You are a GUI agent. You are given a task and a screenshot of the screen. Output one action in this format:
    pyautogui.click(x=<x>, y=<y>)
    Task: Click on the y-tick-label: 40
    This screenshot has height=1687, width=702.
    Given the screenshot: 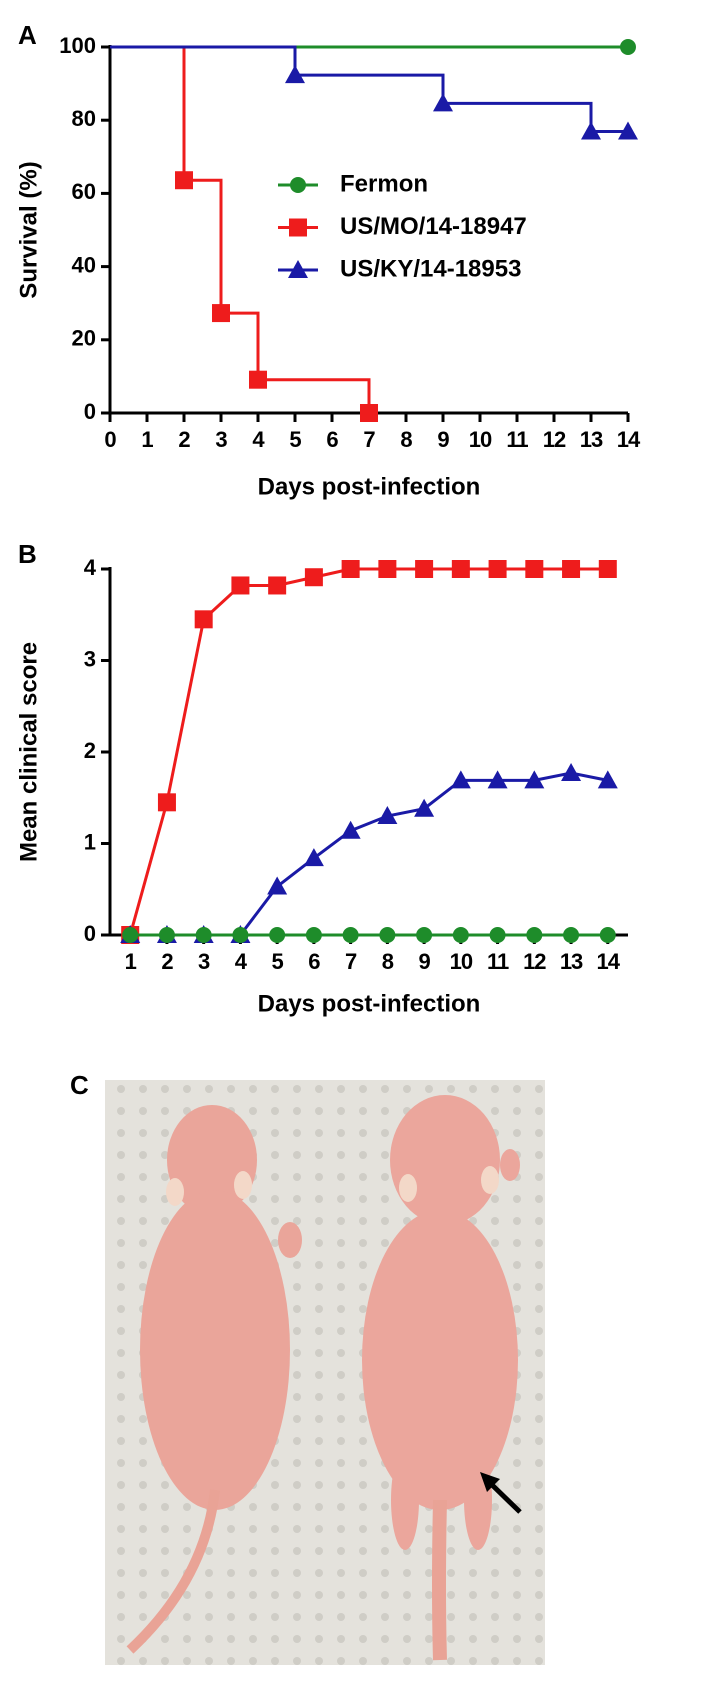 What is the action you would take?
    pyautogui.click(x=84, y=264)
    